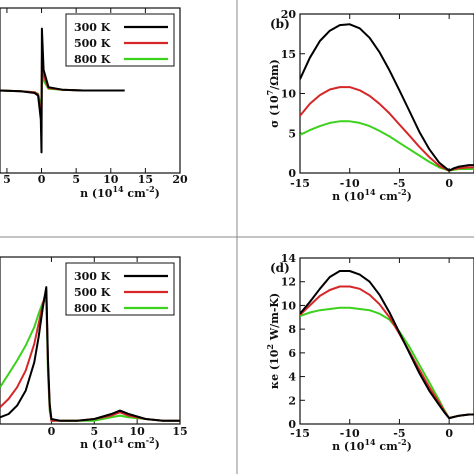 The width and height of the screenshot is (474, 474). I want to click on y-tick-label-d: 8, so click(292, 329).